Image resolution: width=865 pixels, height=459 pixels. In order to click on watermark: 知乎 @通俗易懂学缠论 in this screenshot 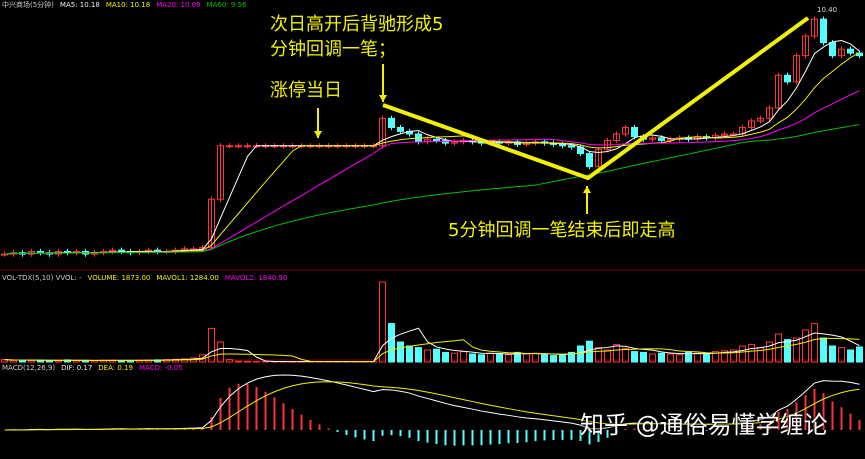, I will do `click(704, 425)`.